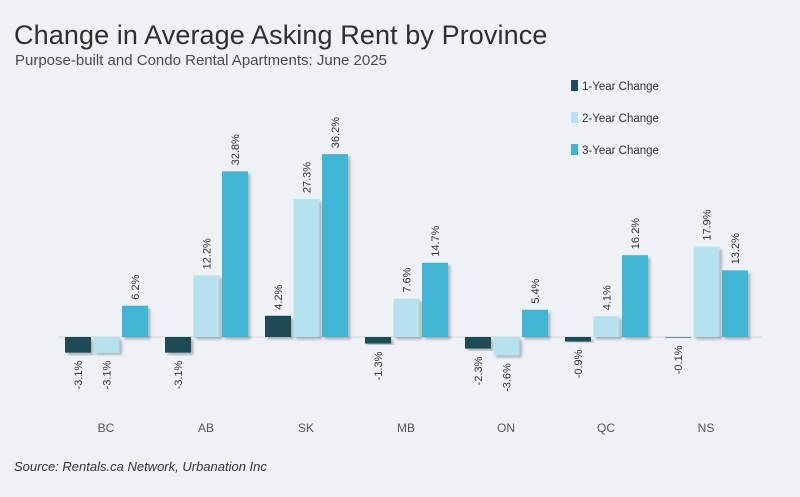 This screenshot has height=497, width=800. What do you see at coordinates (206, 428) in the screenshot?
I see `x-tick-ab: AB` at bounding box center [206, 428].